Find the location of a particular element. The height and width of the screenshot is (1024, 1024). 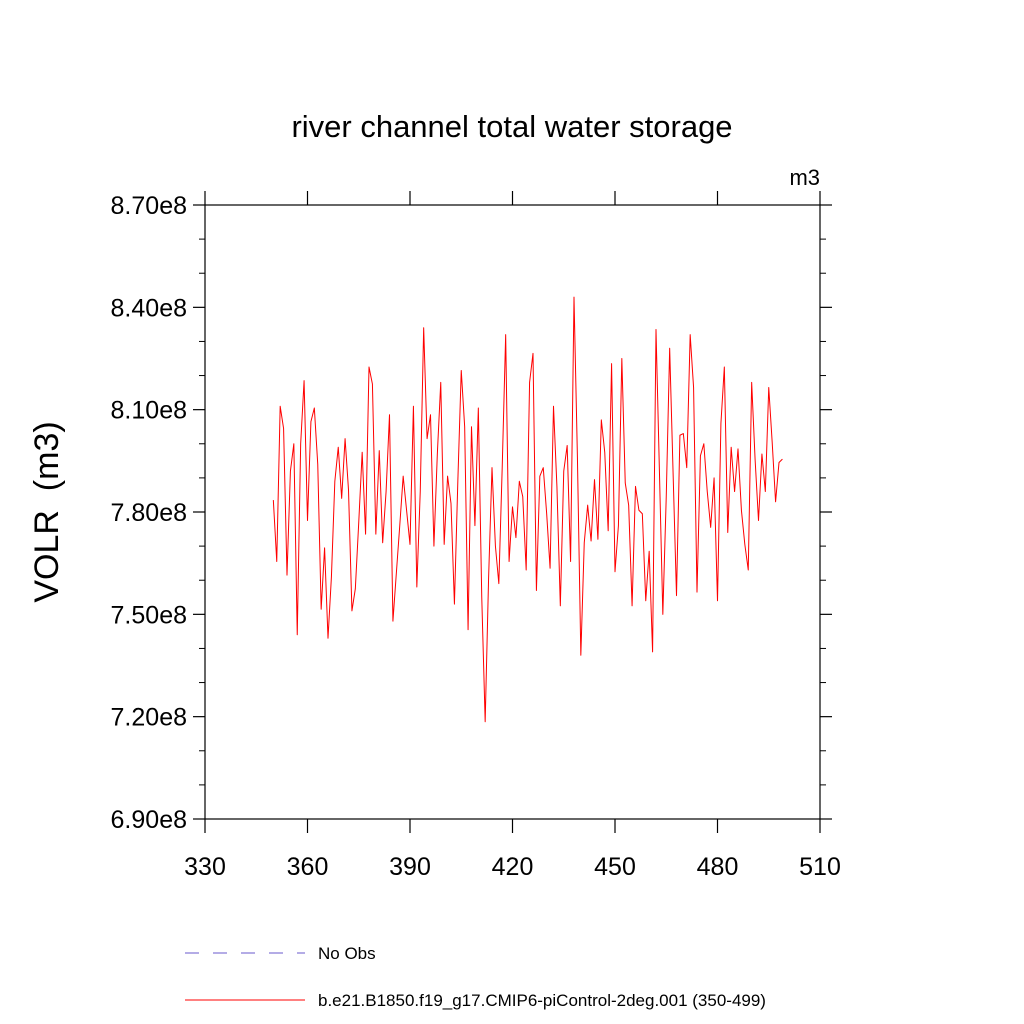

y-tick-label: 8.70e8 is located at coordinates (149, 206).